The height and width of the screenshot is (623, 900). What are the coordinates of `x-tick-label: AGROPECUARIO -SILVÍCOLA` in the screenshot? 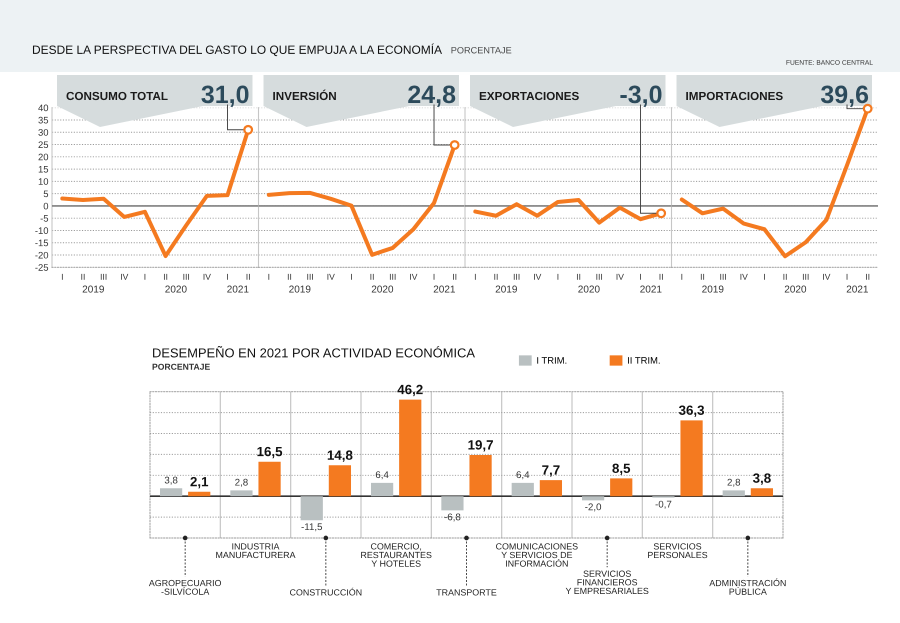 It's located at (185, 587).